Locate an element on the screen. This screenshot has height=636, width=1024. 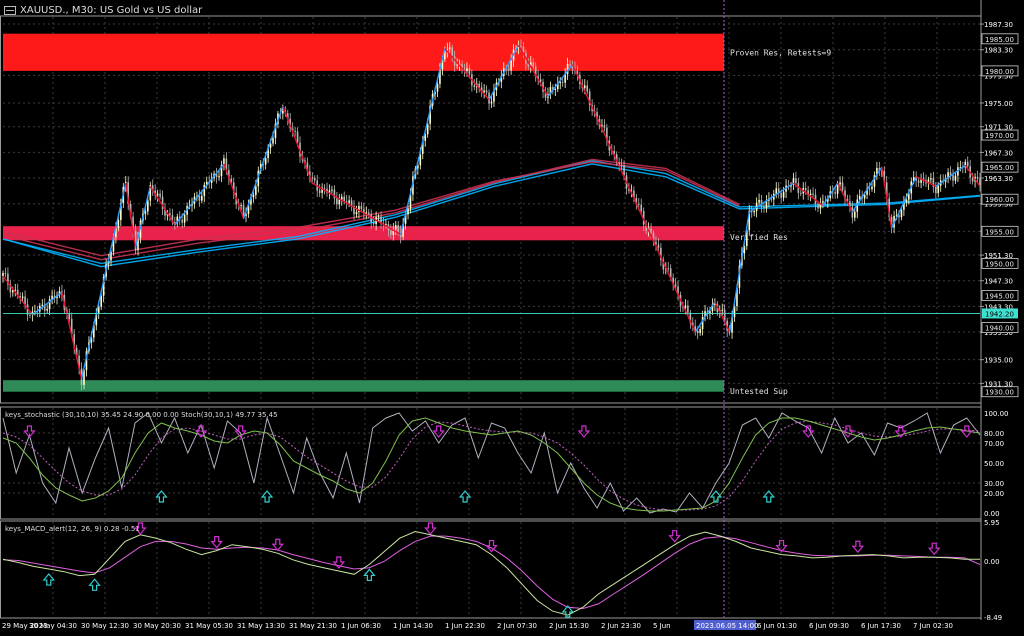
price-level-label: 1960.00 is located at coordinates (999, 200).